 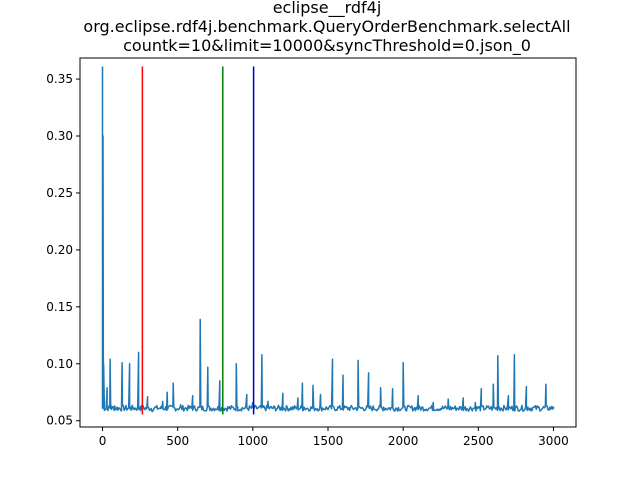 I want to click on marker-lines, so click(x=198, y=240).